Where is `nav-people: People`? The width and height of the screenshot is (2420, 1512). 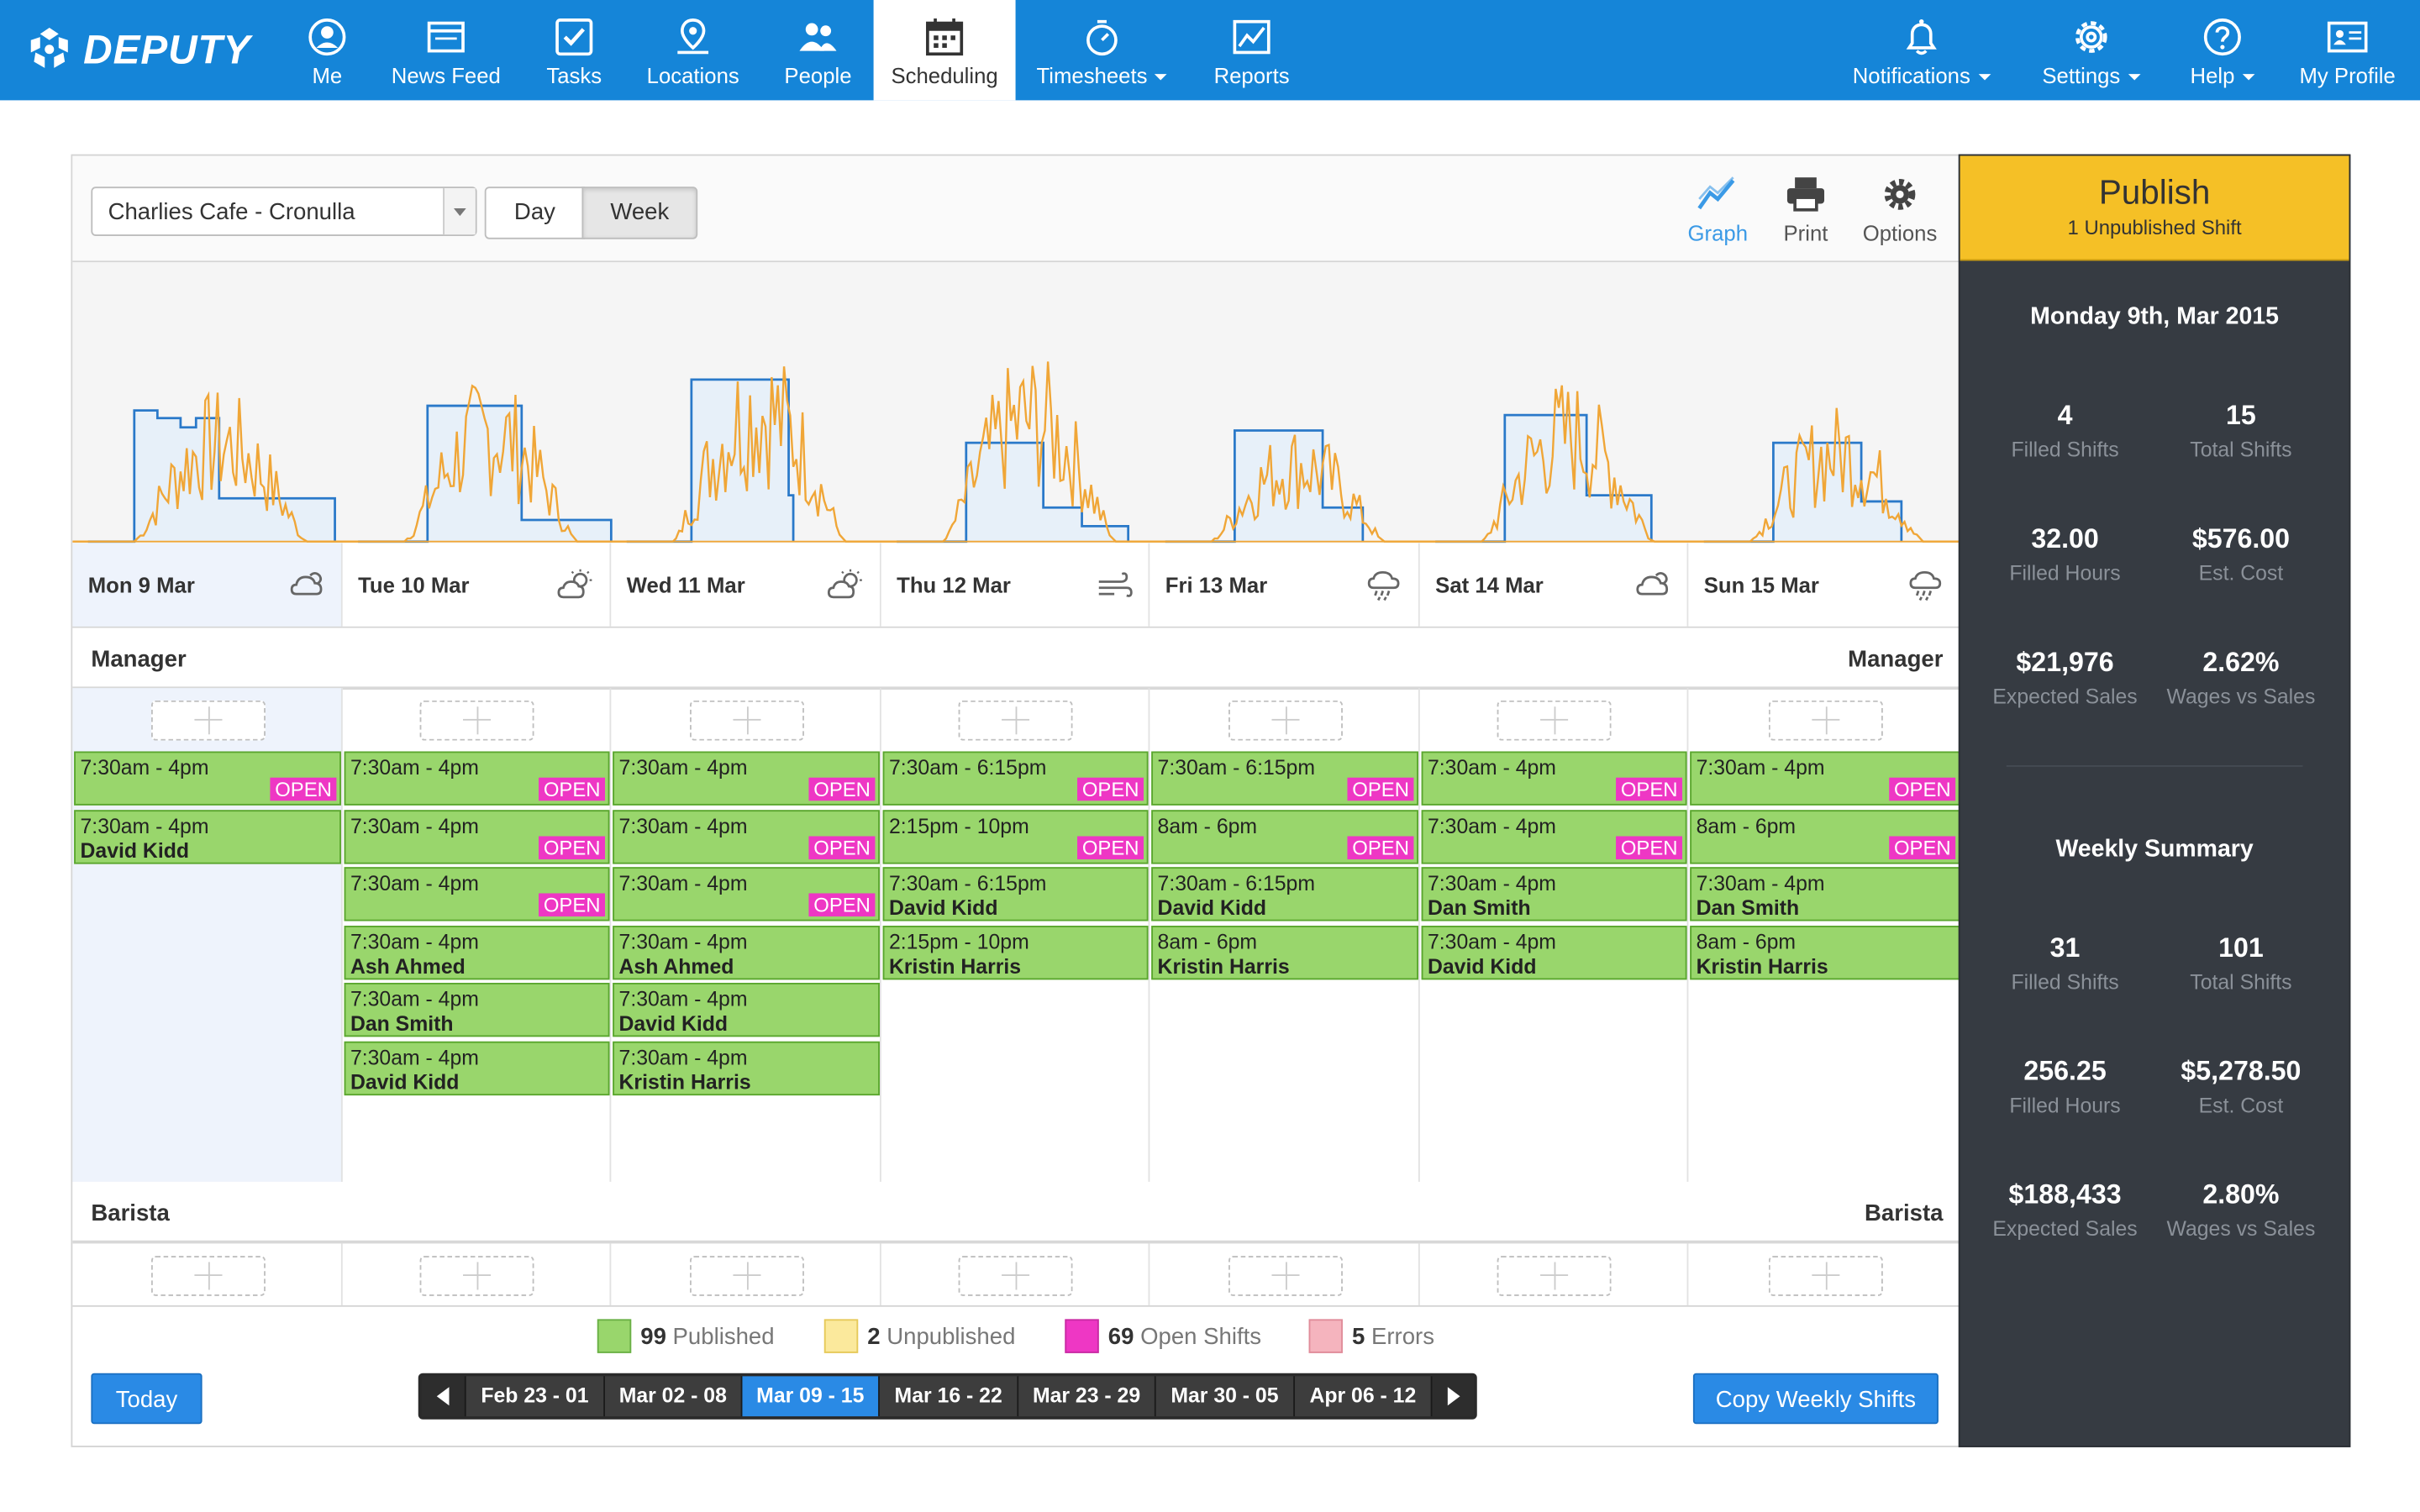
nav-people: People is located at coordinates (818, 50).